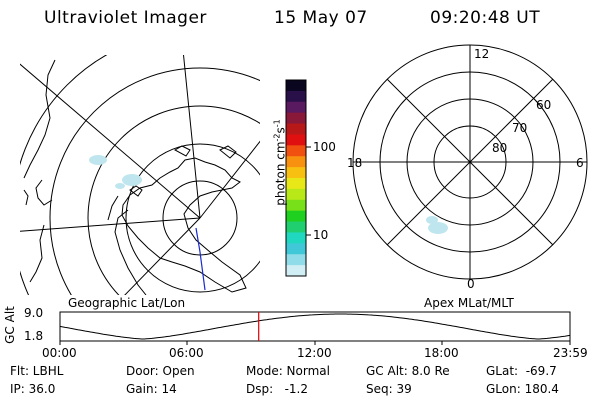 The height and width of the screenshot is (400, 600). I want to click on gc-alt-ylabel: GC Alt, so click(10, 325).